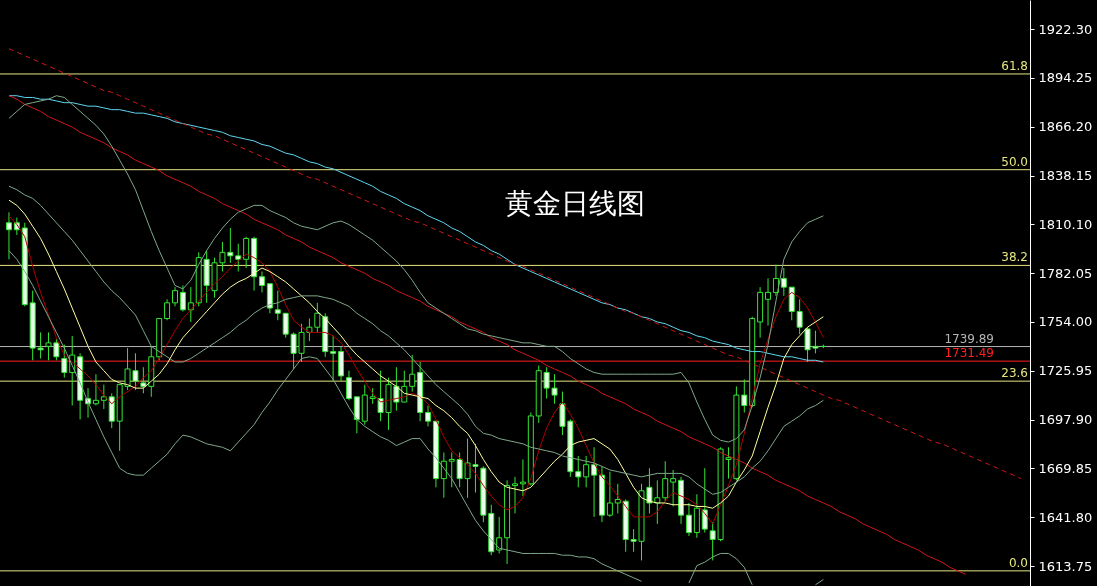  Describe the element at coordinates (1014, 161) in the screenshot. I see `annotation: 50.0` at that location.